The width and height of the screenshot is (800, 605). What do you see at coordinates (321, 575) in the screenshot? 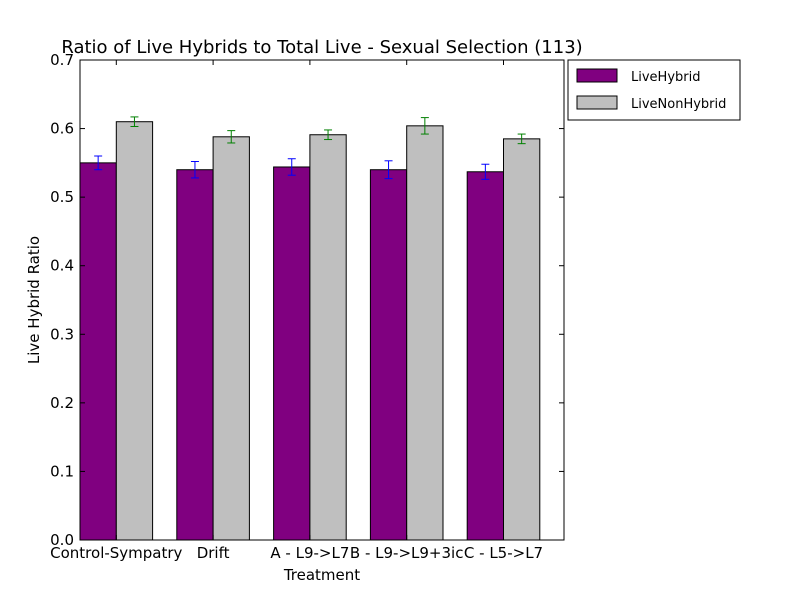
I see `x-axis-label: Treatment` at bounding box center [321, 575].